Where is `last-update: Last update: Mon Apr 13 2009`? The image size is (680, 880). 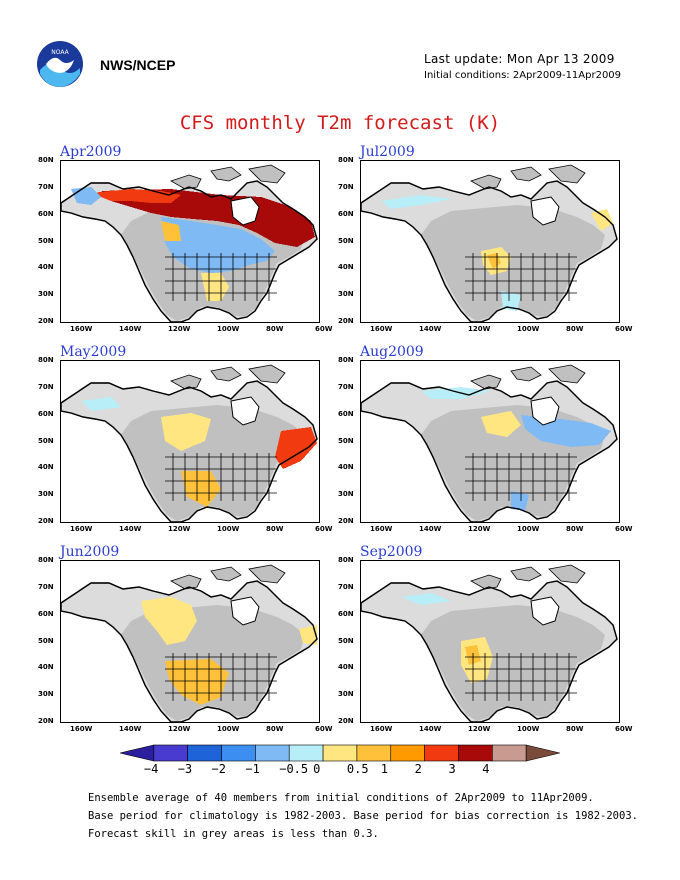
last-update: Last update: Mon Apr 13 2009 is located at coordinates (519, 59).